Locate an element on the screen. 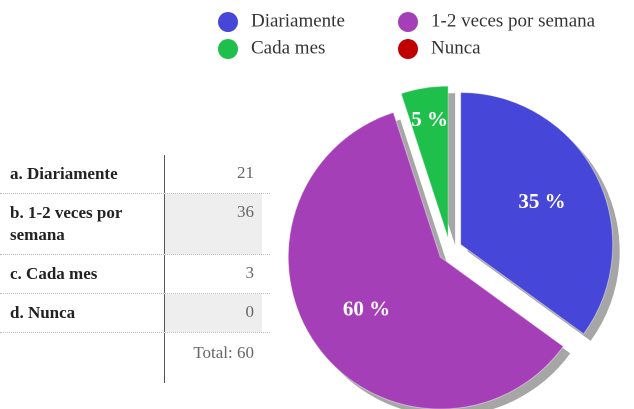 The width and height of the screenshot is (634, 409). row-label: a. Diariamente is located at coordinates (64, 173).